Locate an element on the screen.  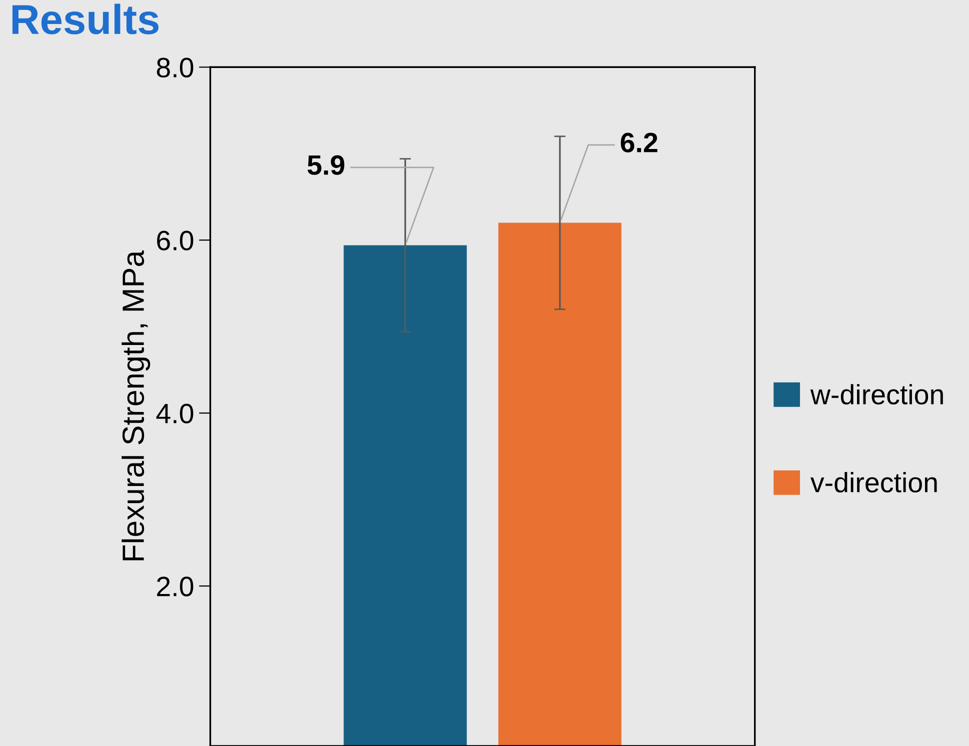
data-label: 5.9 is located at coordinates (326, 165).